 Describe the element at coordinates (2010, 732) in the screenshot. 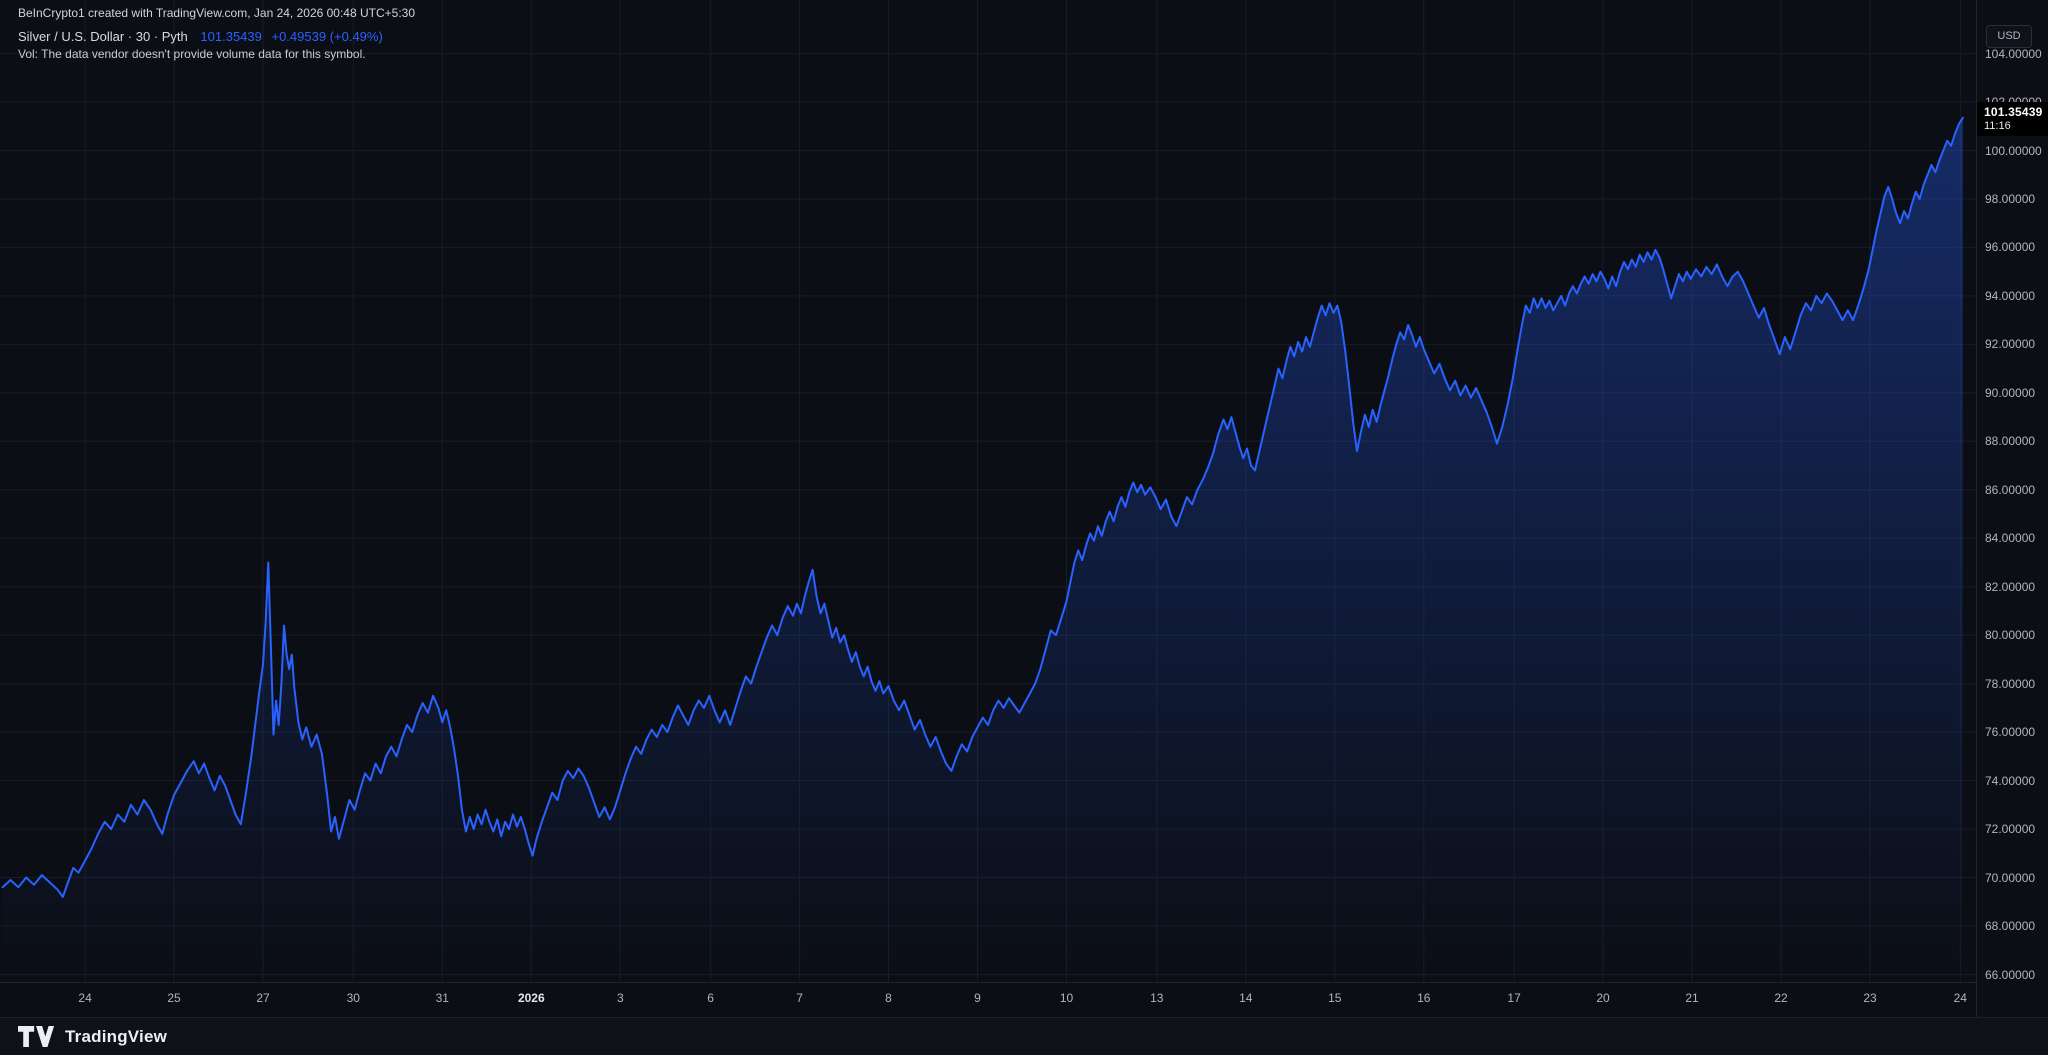

I see `price-tick-label: 76.00000` at that location.